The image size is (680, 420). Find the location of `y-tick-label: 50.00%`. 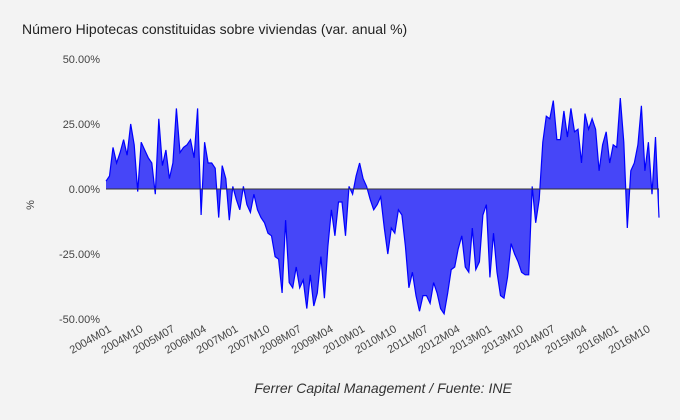

y-tick-label: 50.00% is located at coordinates (82, 60).